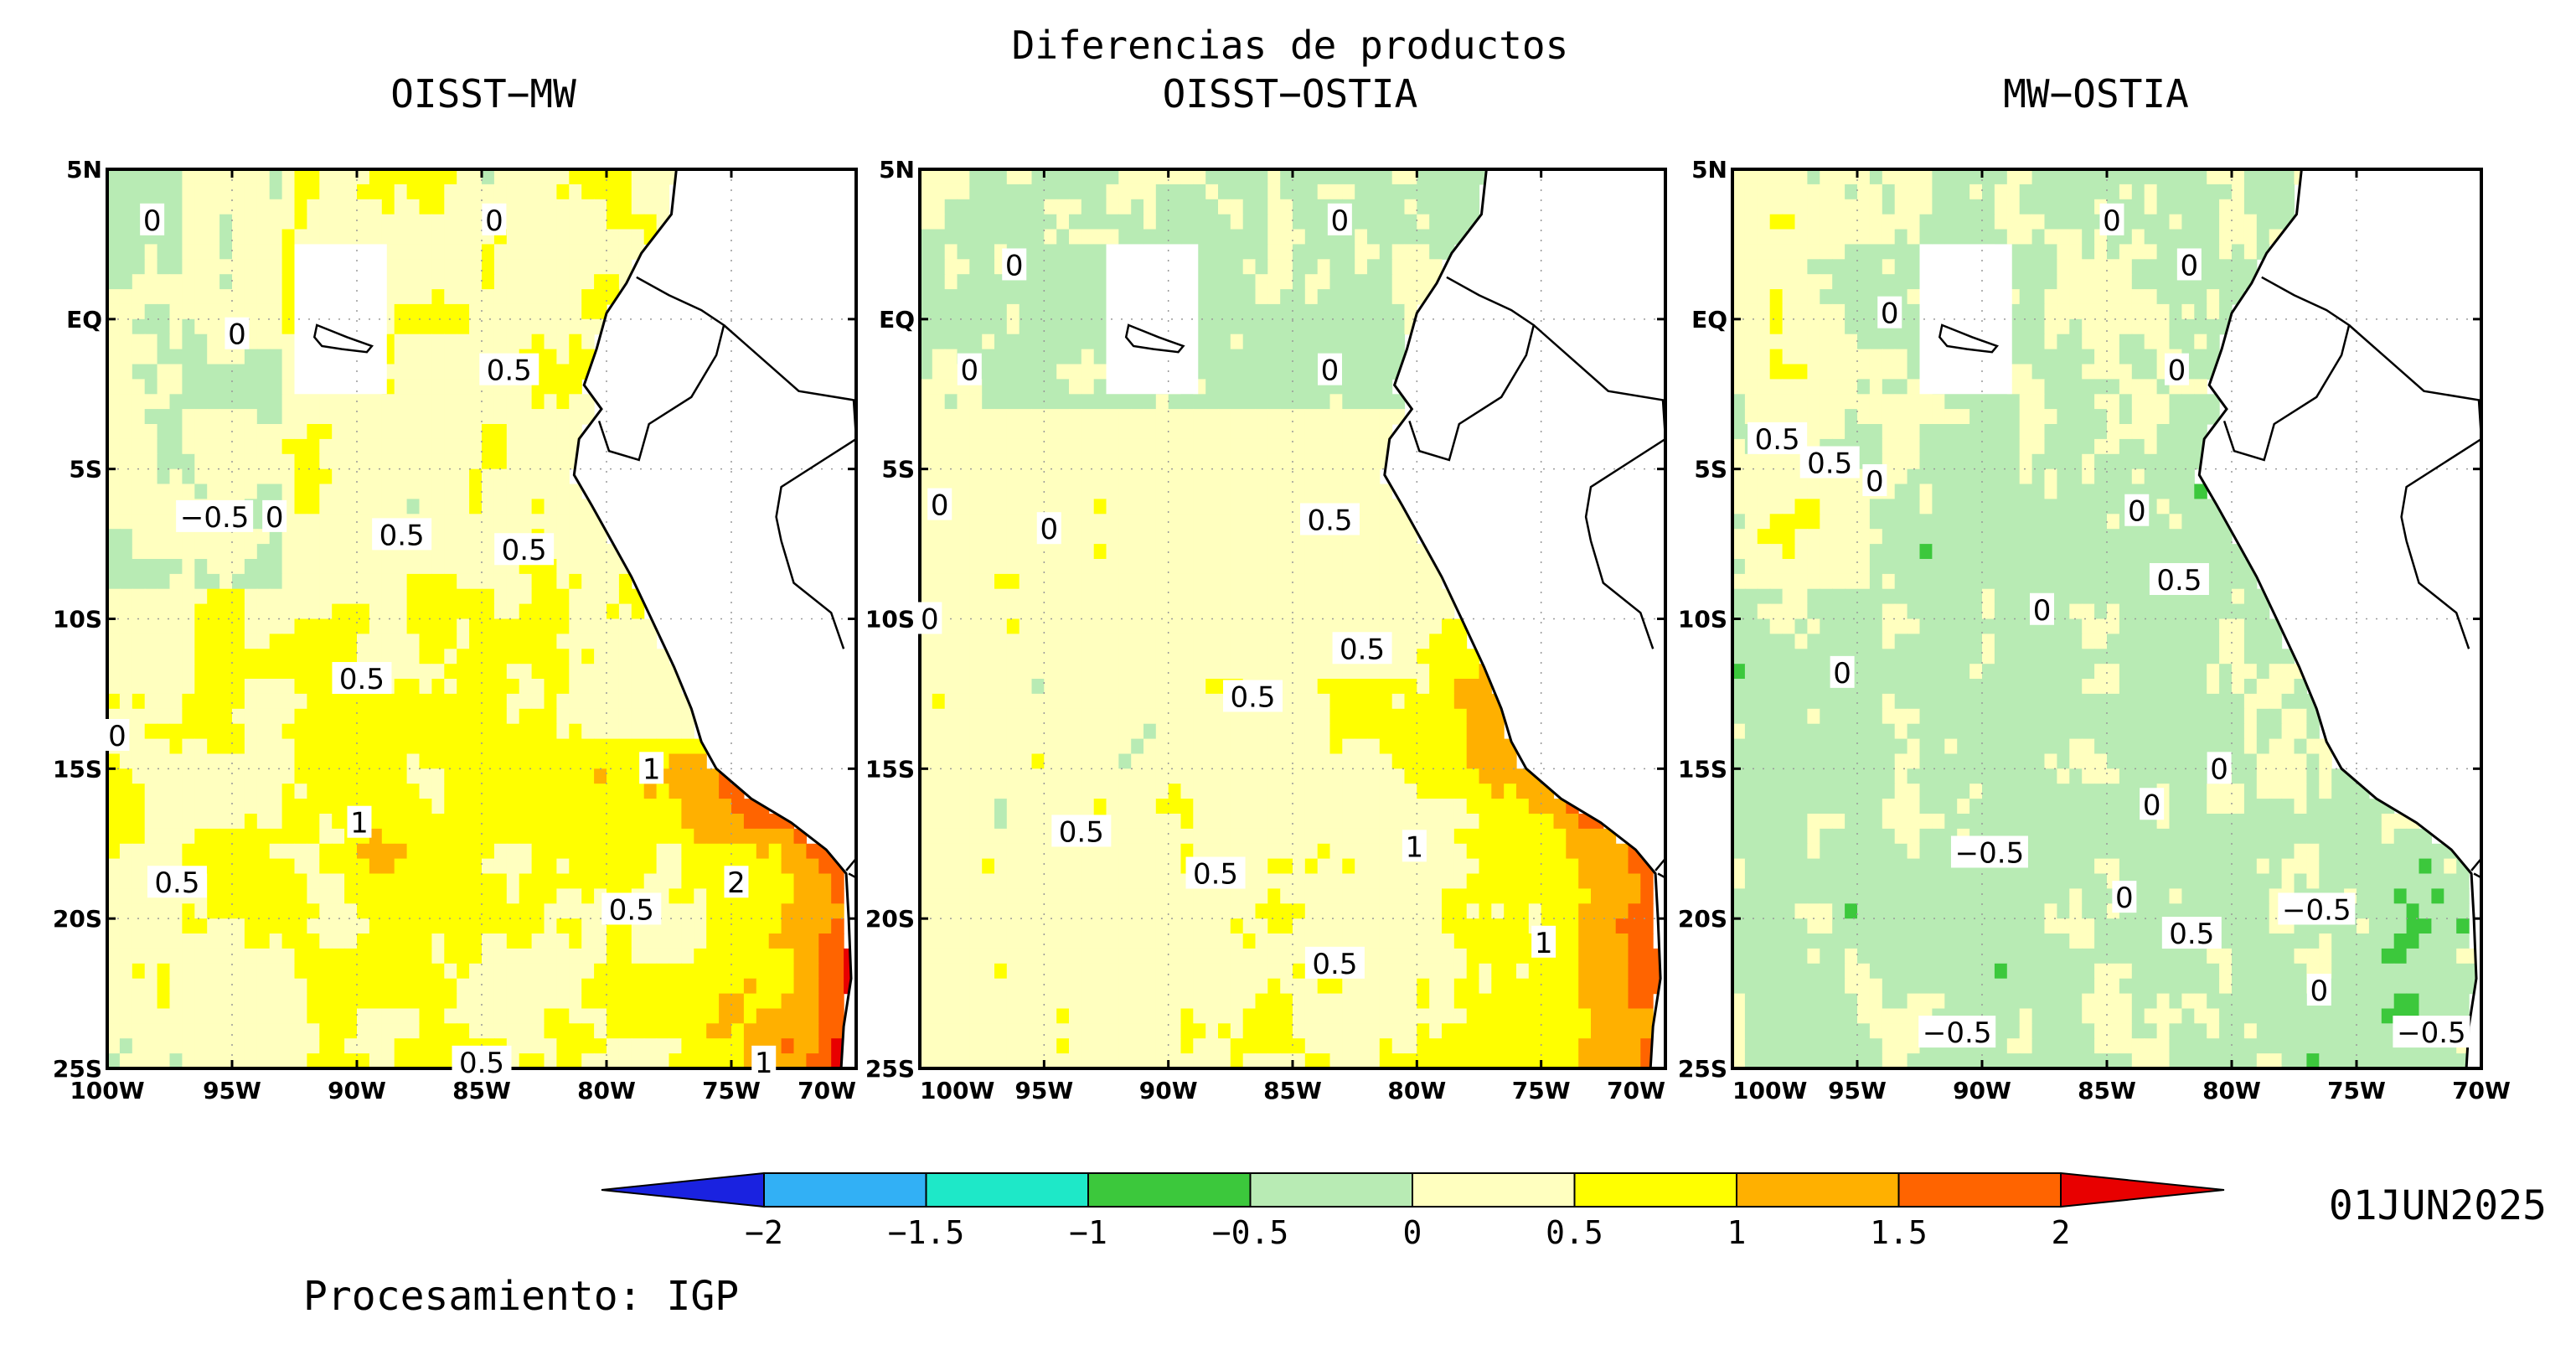 Image resolution: width=2576 pixels, height=1355 pixels. I want to click on lon-tick-label: 95W, so click(1857, 1090).